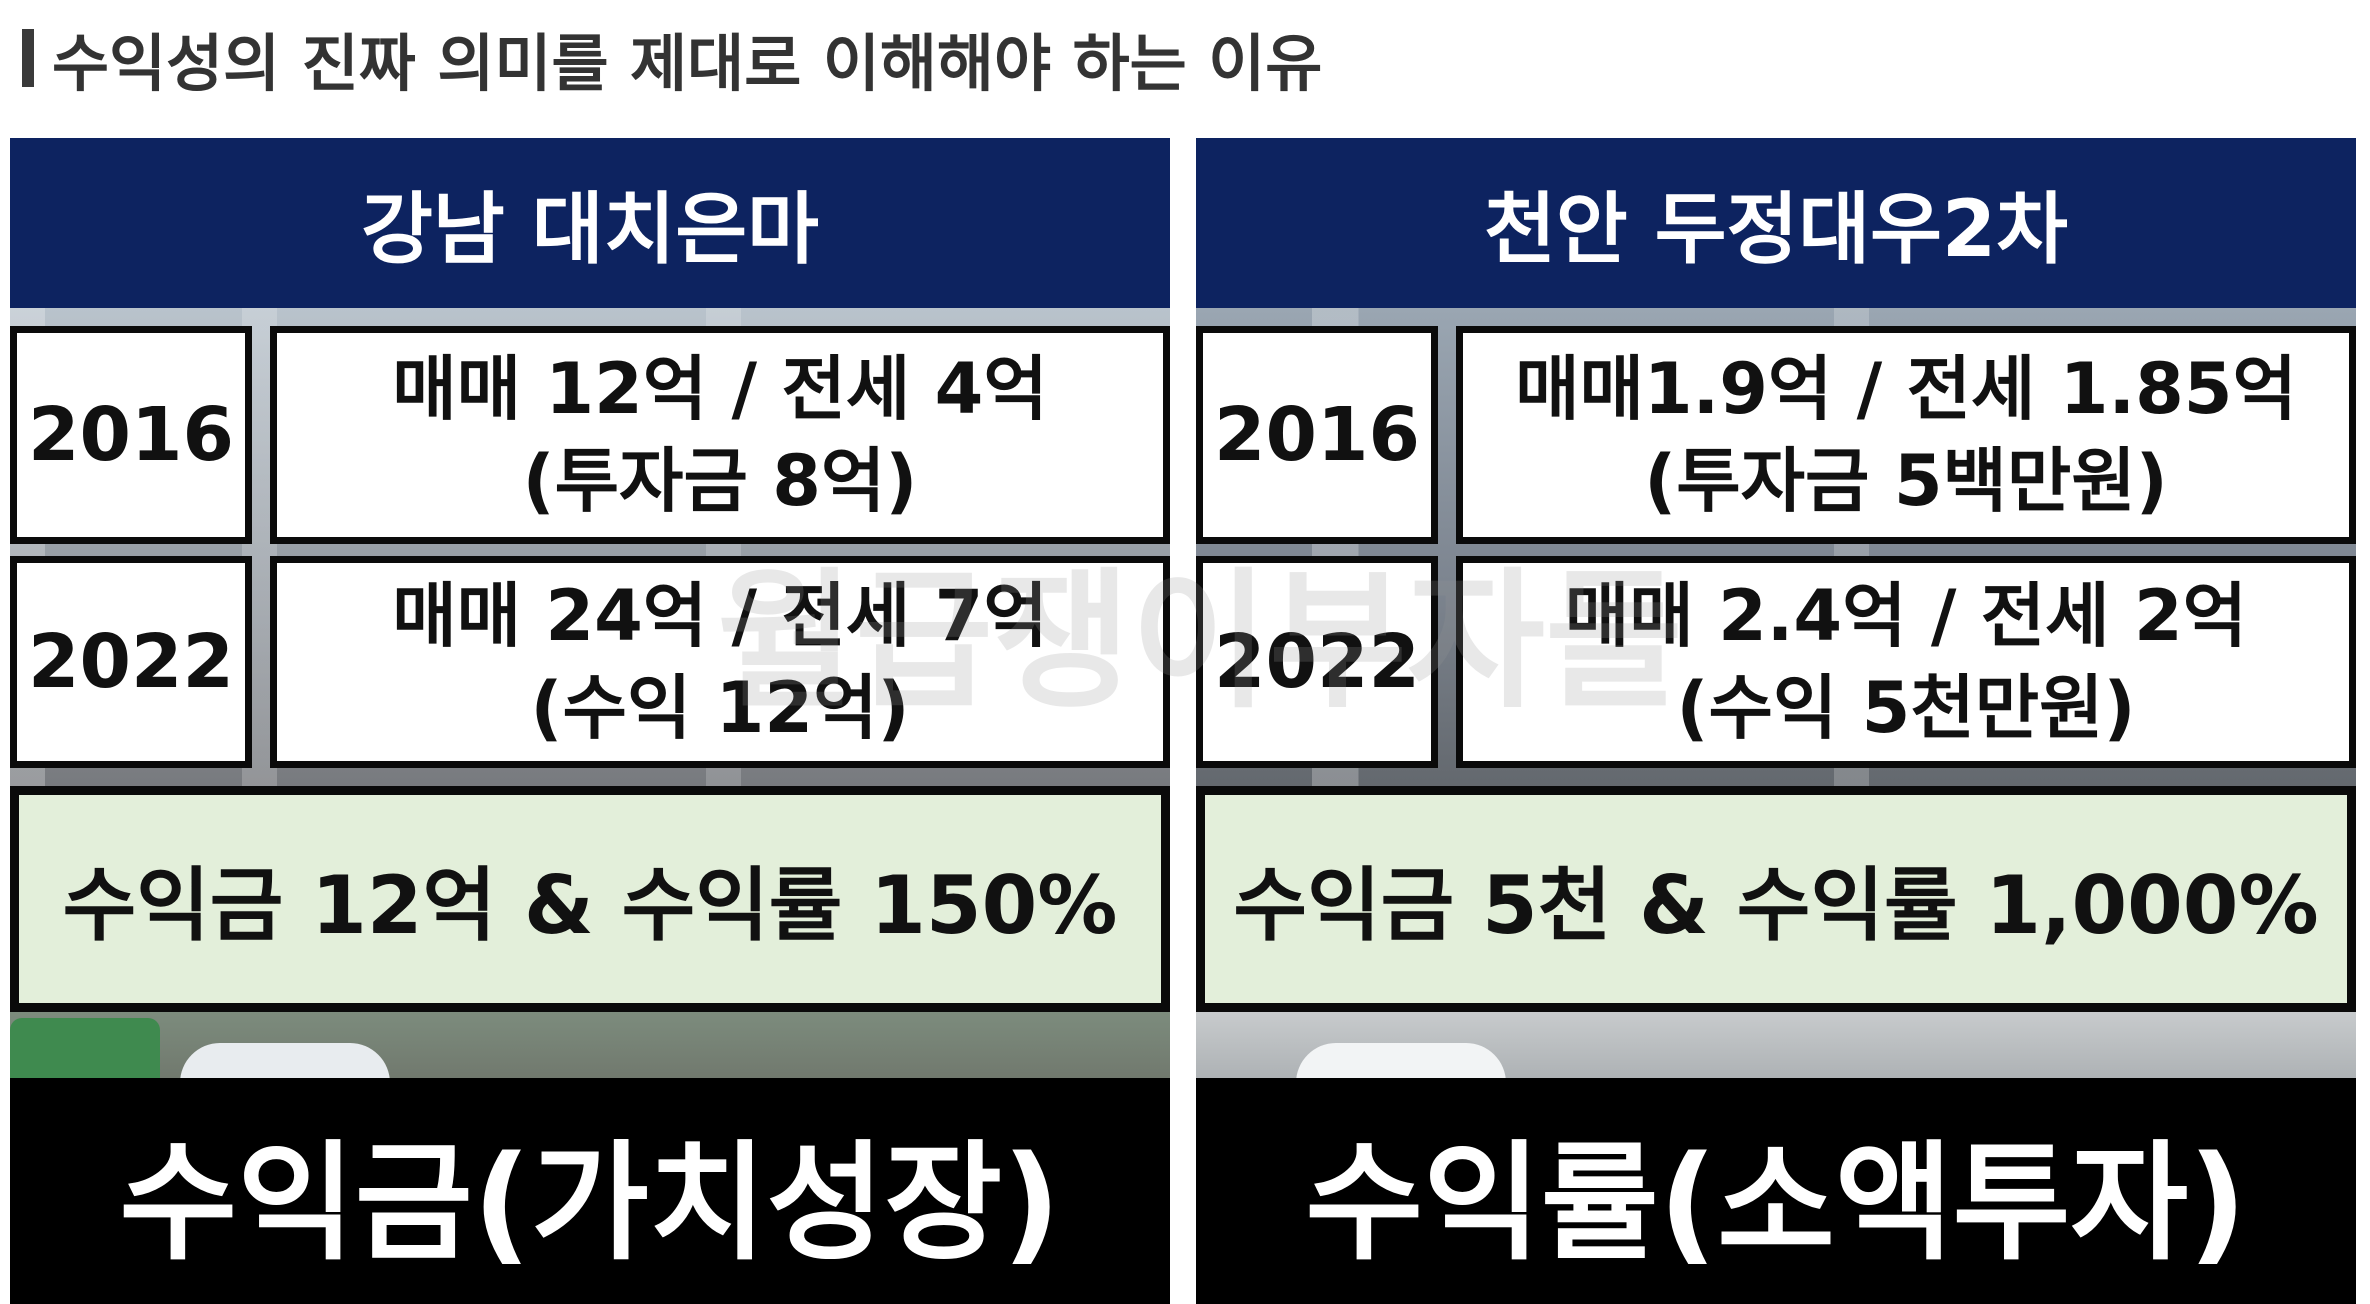  Describe the element at coordinates (1906, 435) in the screenshot. I see `right-deal-2016: 매매1.9억 / 전세 1.85억 (투자금 5백만원)` at that location.